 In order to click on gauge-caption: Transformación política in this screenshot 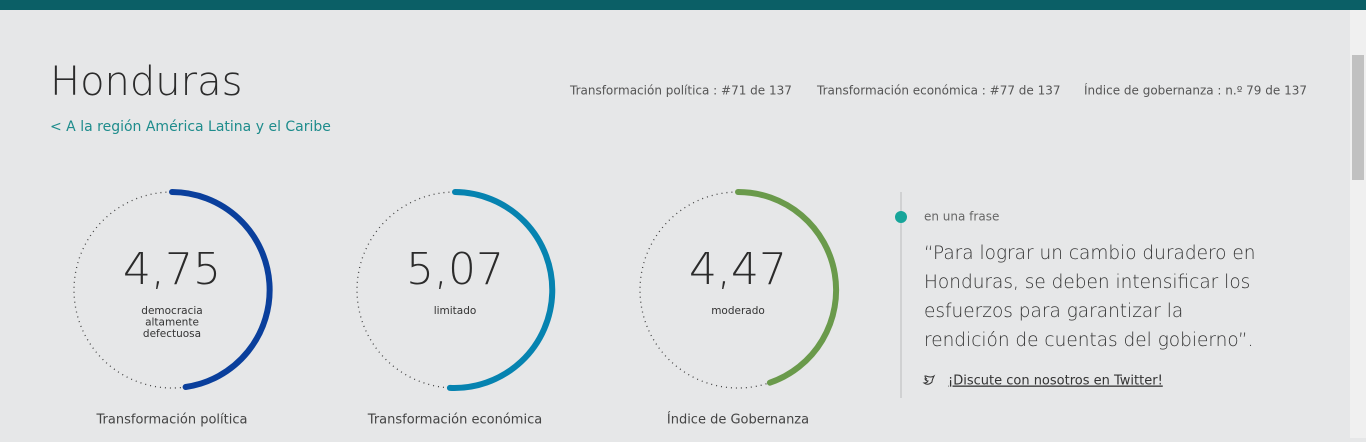, I will do `click(172, 420)`.